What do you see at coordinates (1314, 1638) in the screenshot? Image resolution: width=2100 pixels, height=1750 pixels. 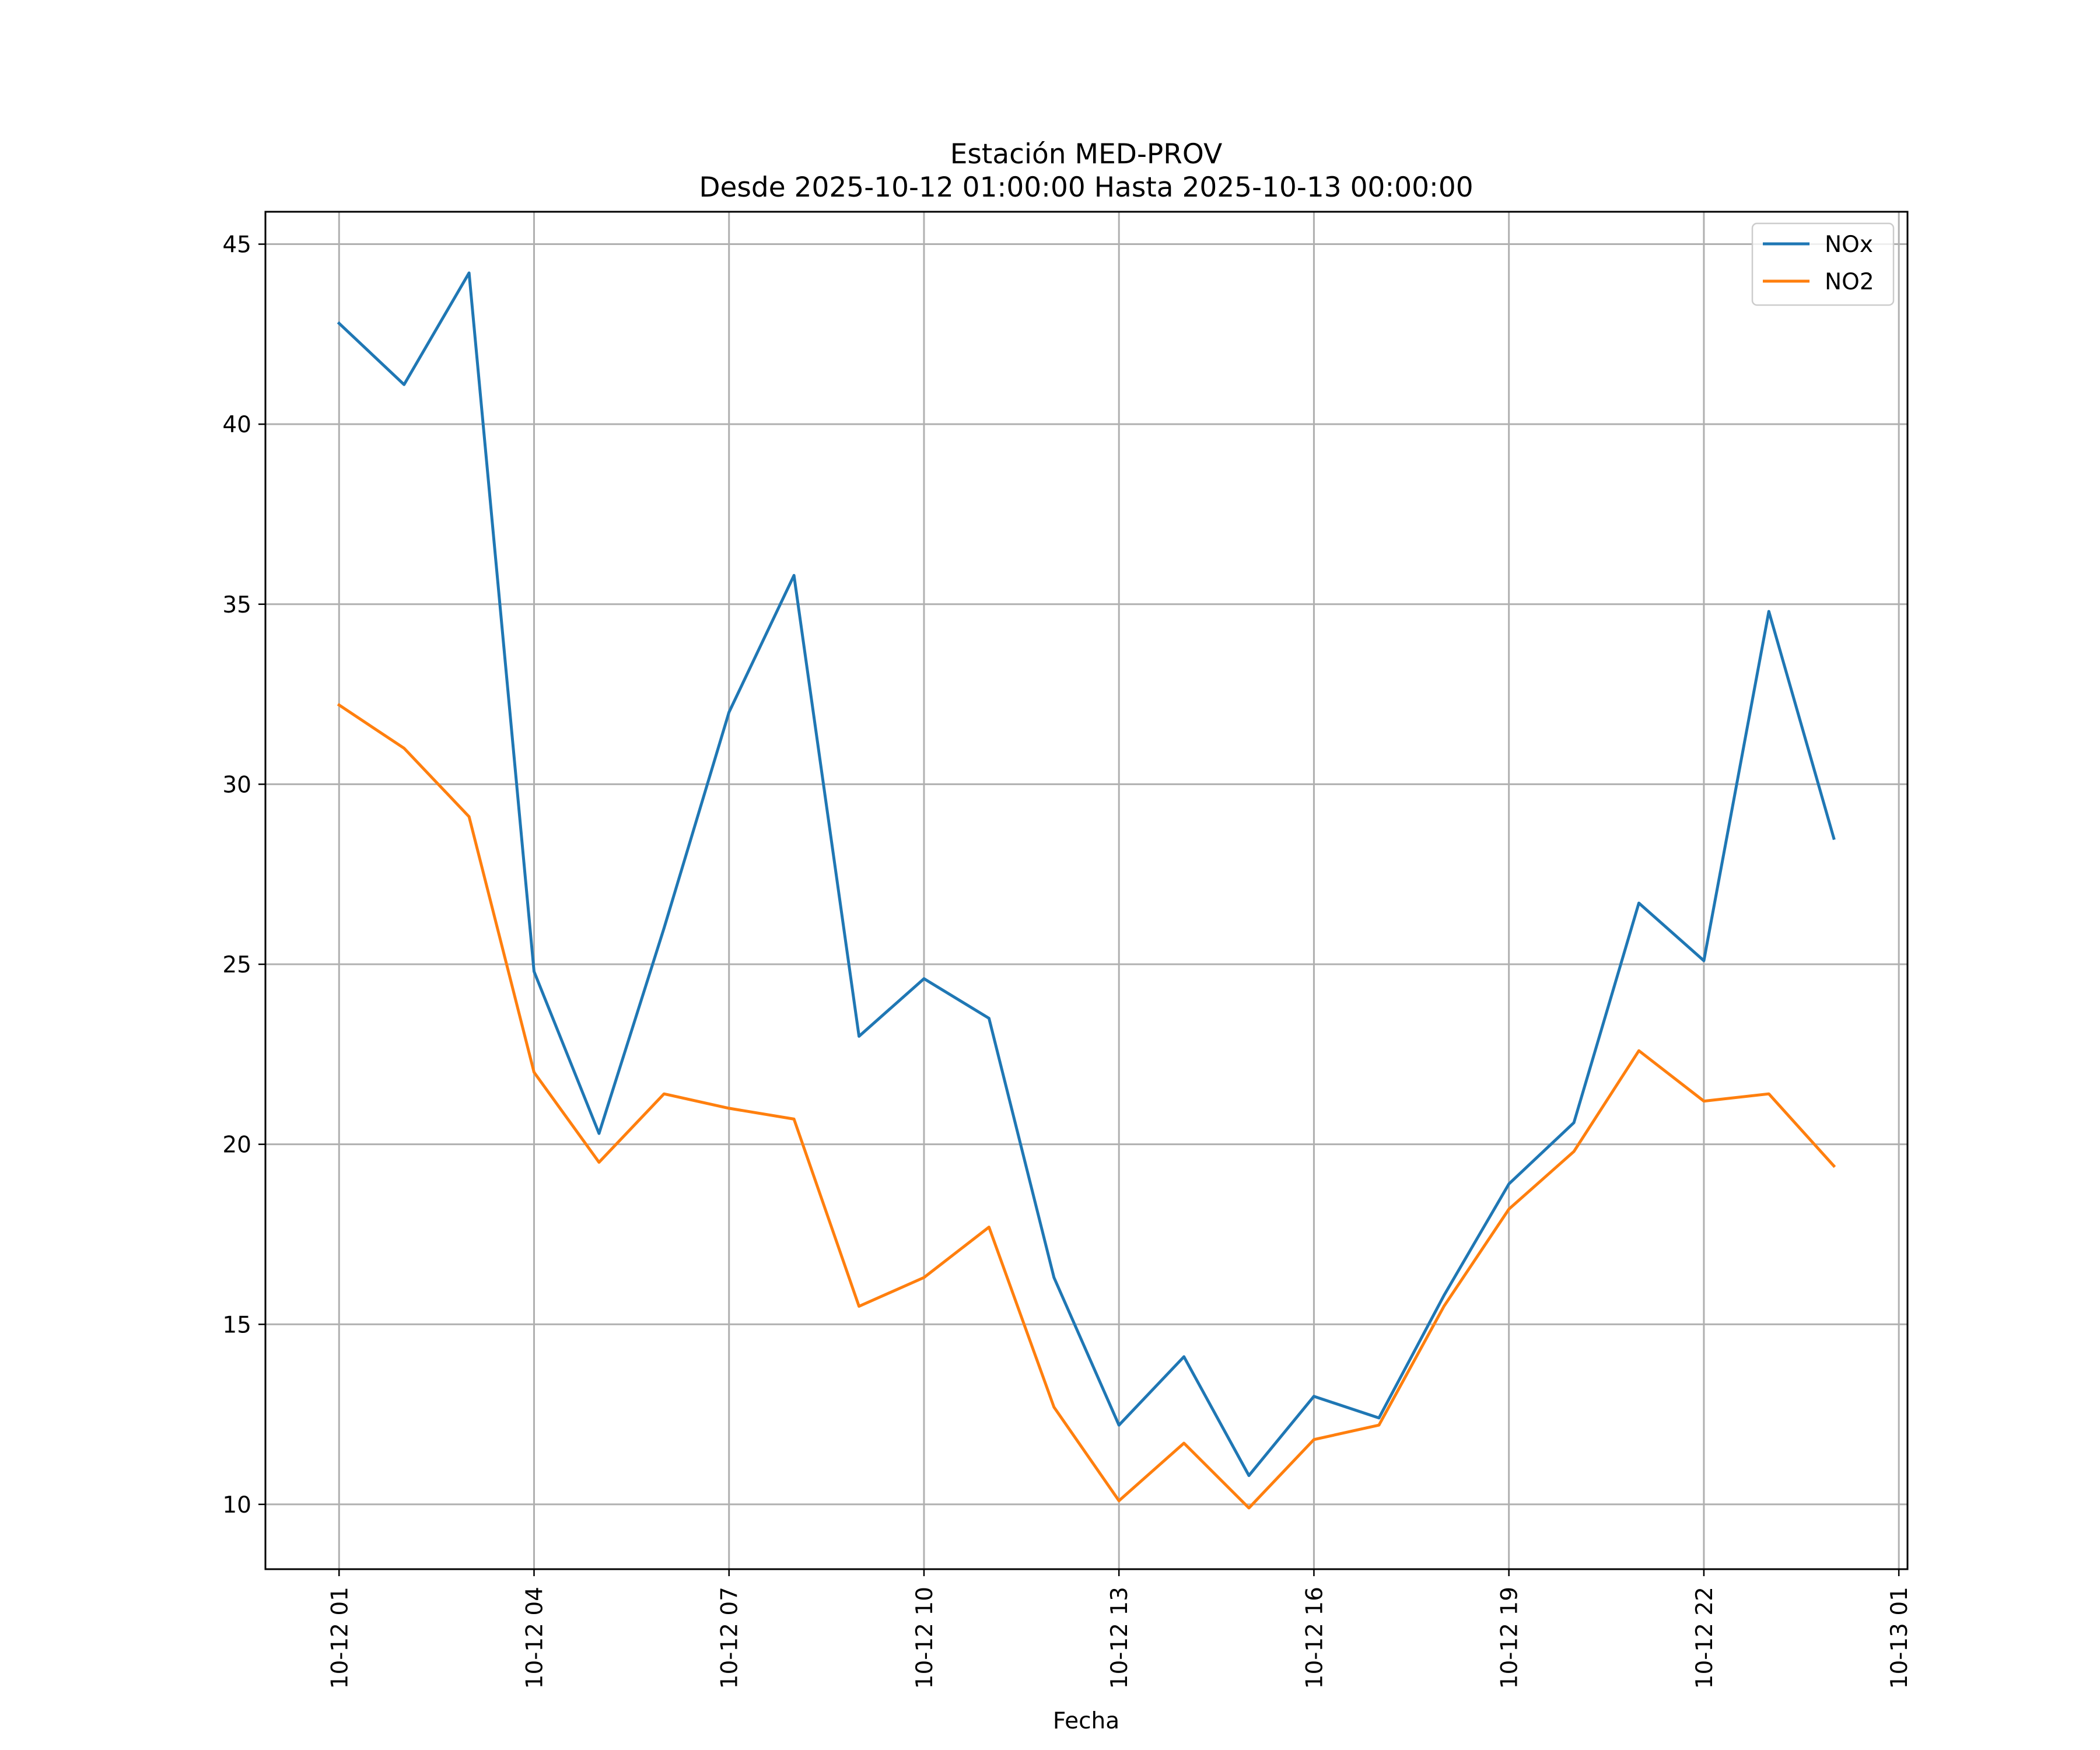 I see `x-tick-label: 10-12 16` at bounding box center [1314, 1638].